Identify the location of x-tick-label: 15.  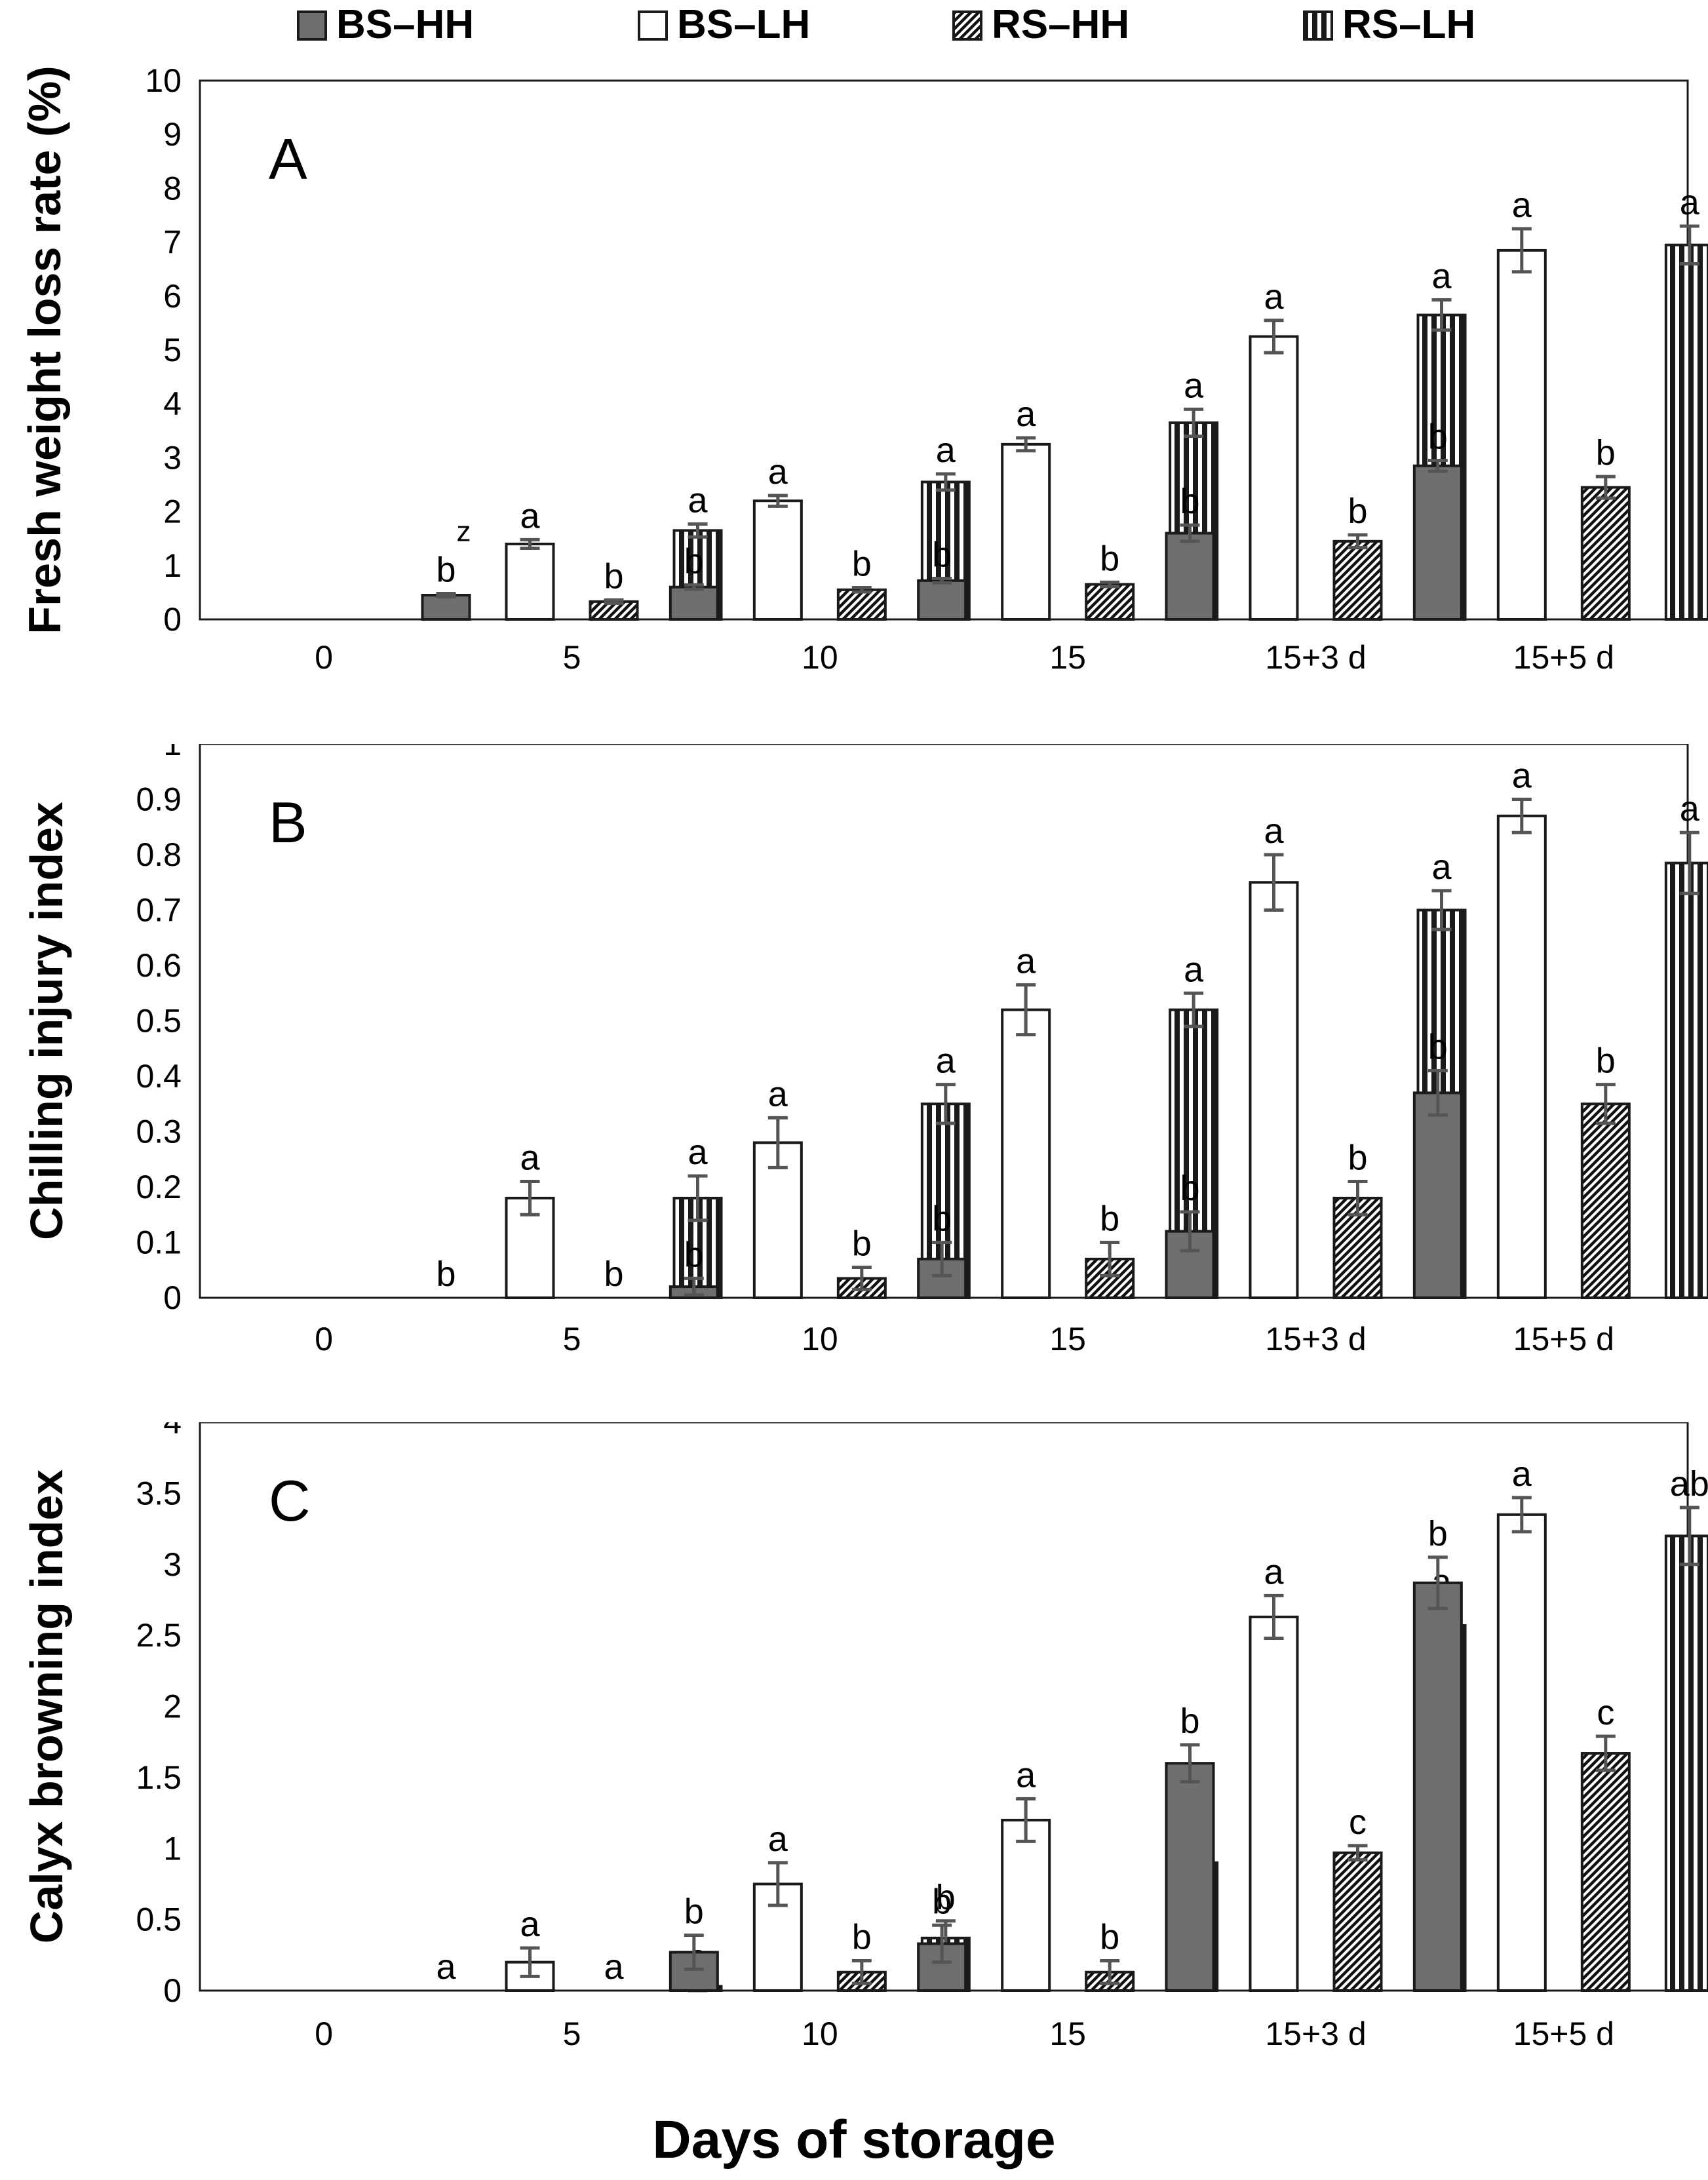
(1067, 2033).